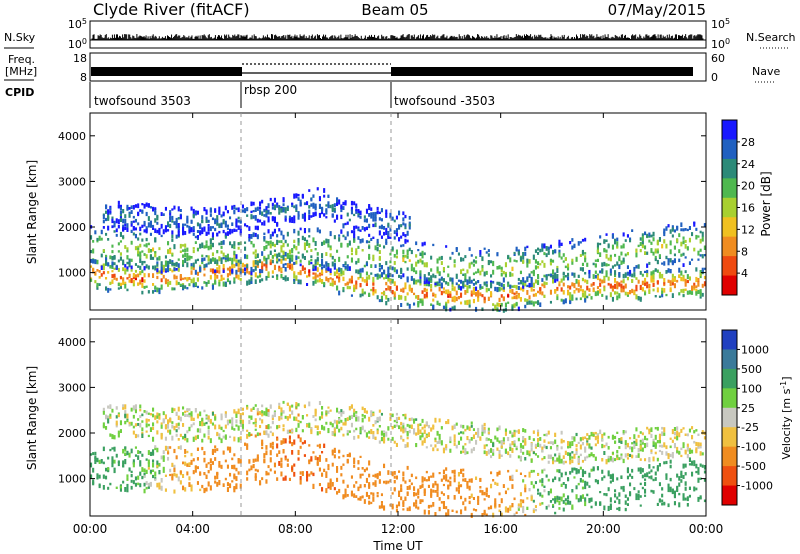 Image resolution: width=800 pixels, height=554 pixels. What do you see at coordinates (657, 10) in the screenshot?
I see `date-label: 07/May/2015` at bounding box center [657, 10].